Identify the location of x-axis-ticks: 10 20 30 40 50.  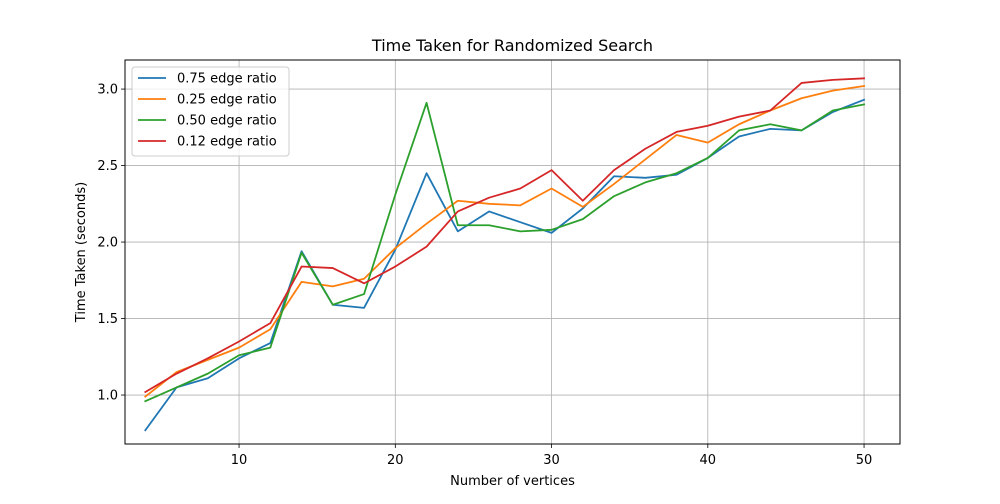
(552, 456).